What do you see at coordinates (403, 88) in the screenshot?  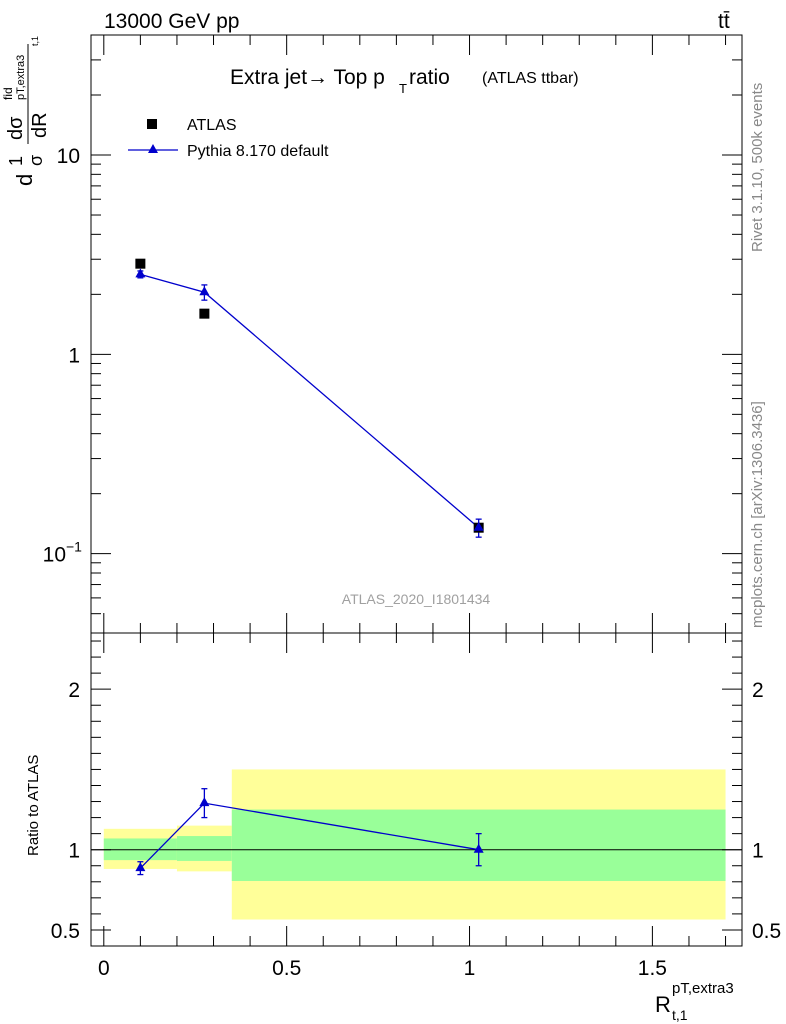 I see `title-sub: T` at bounding box center [403, 88].